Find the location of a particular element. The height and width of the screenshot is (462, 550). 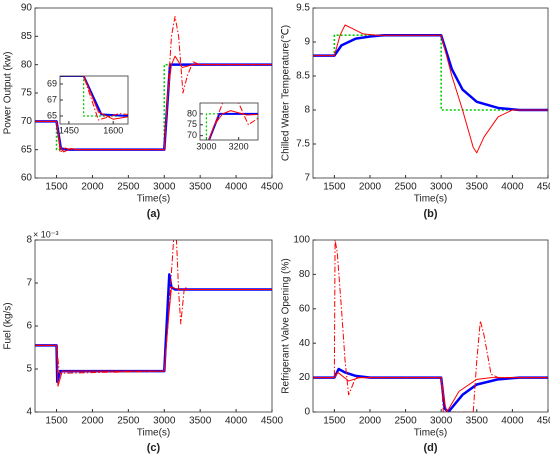

panel-caption: (d) is located at coordinates (430, 448).